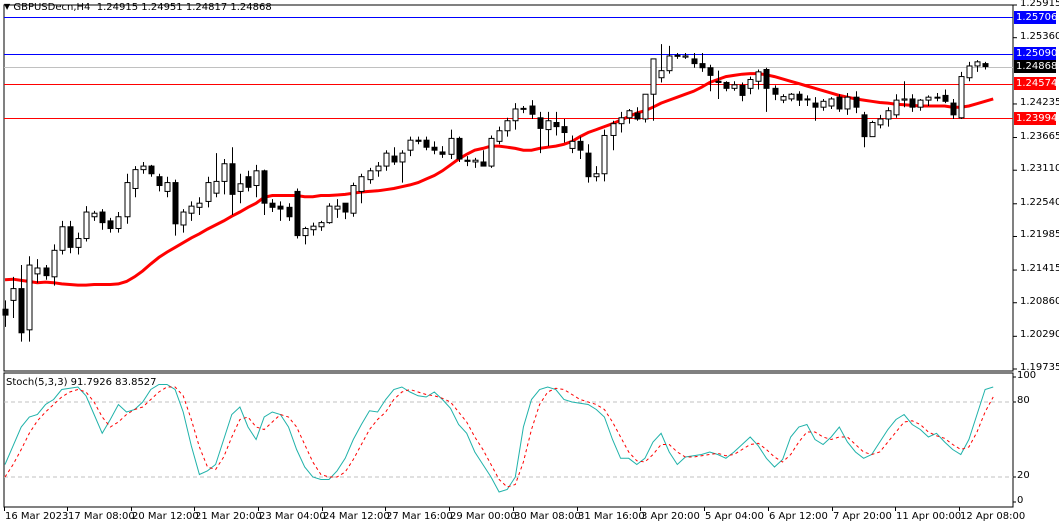  What do you see at coordinates (1039, 235) in the screenshot?
I see `price-tick-label: 1.21985` at bounding box center [1039, 235].